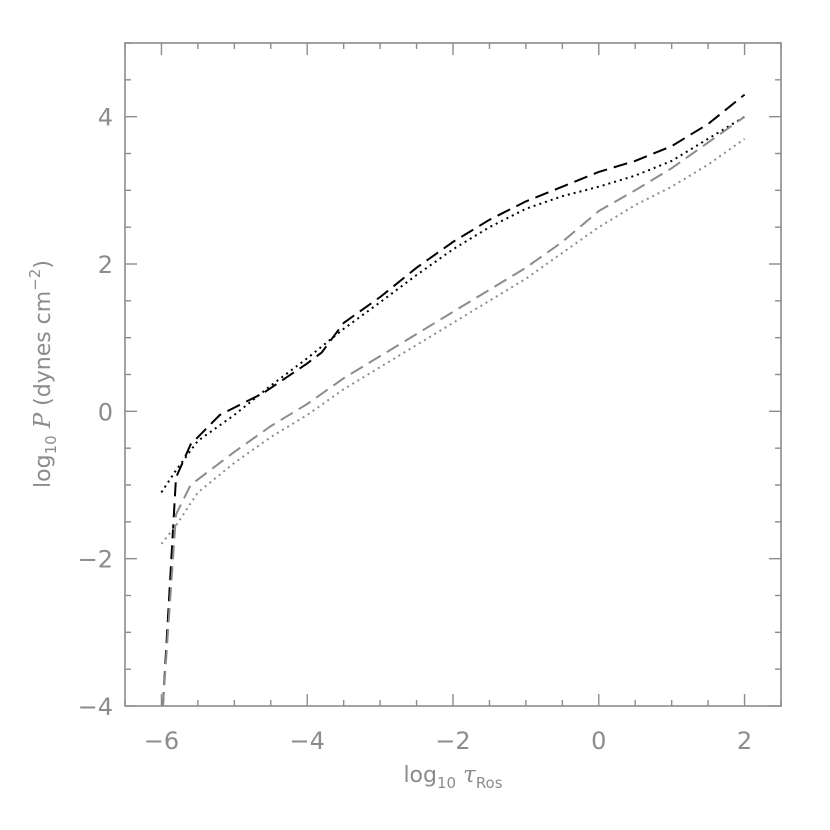 This screenshot has width=830, height=830. I want to click on y-tick-label: 0, so click(105, 412).